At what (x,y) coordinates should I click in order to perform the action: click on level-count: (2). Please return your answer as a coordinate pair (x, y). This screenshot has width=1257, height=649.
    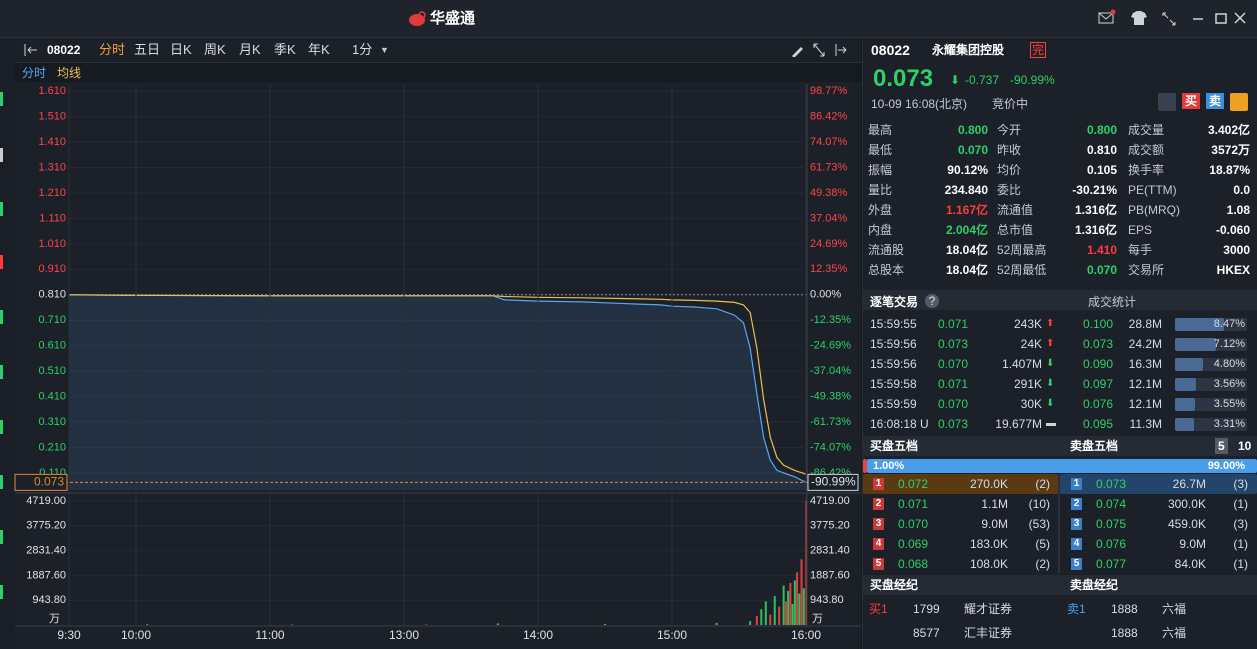
    Looking at the image, I should click on (1042, 484).